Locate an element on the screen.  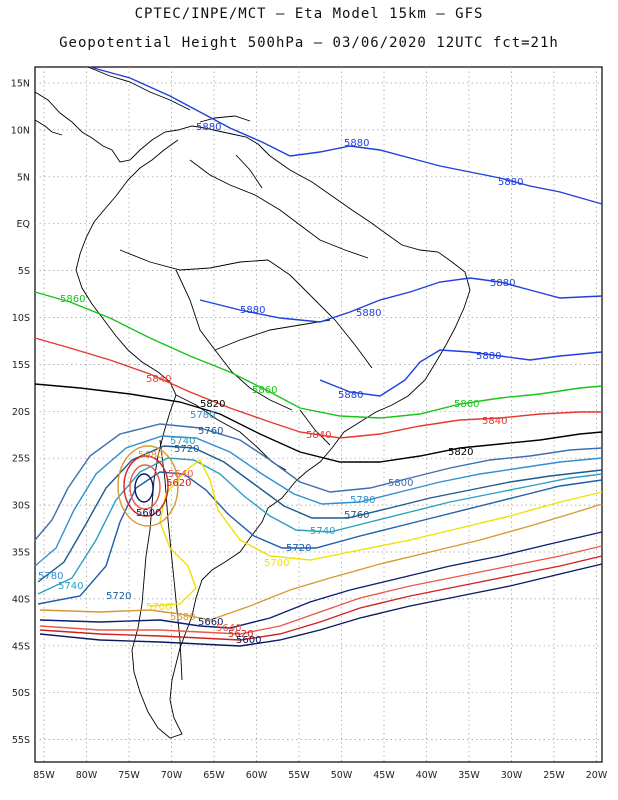
label-5880-e: 5880 is located at coordinates (252, 310).